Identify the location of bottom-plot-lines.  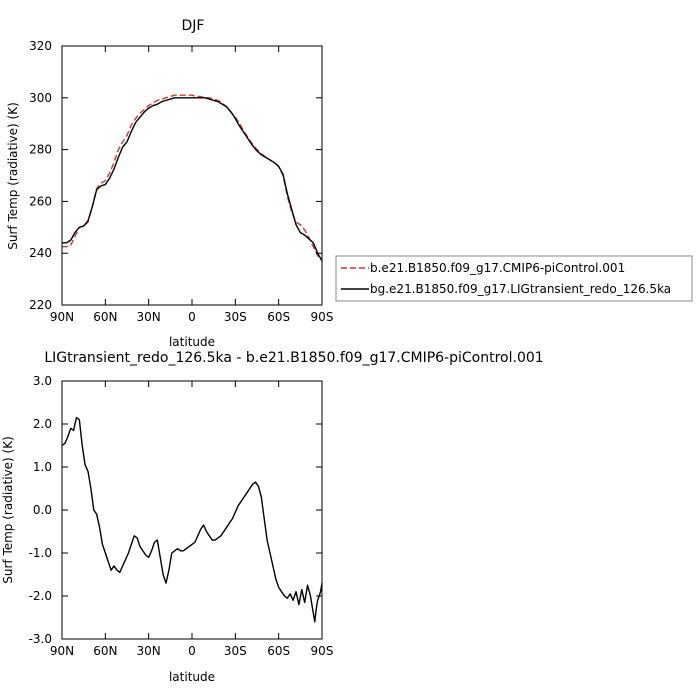
(192, 519).